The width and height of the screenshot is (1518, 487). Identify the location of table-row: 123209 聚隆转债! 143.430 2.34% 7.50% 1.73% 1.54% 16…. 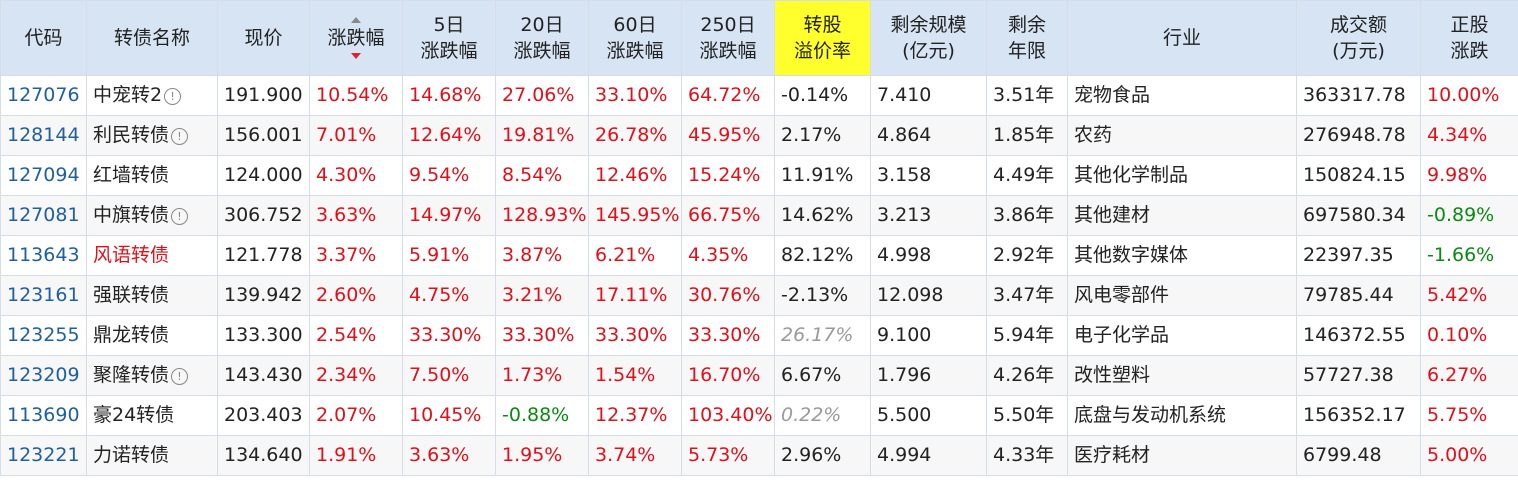
(759, 375).